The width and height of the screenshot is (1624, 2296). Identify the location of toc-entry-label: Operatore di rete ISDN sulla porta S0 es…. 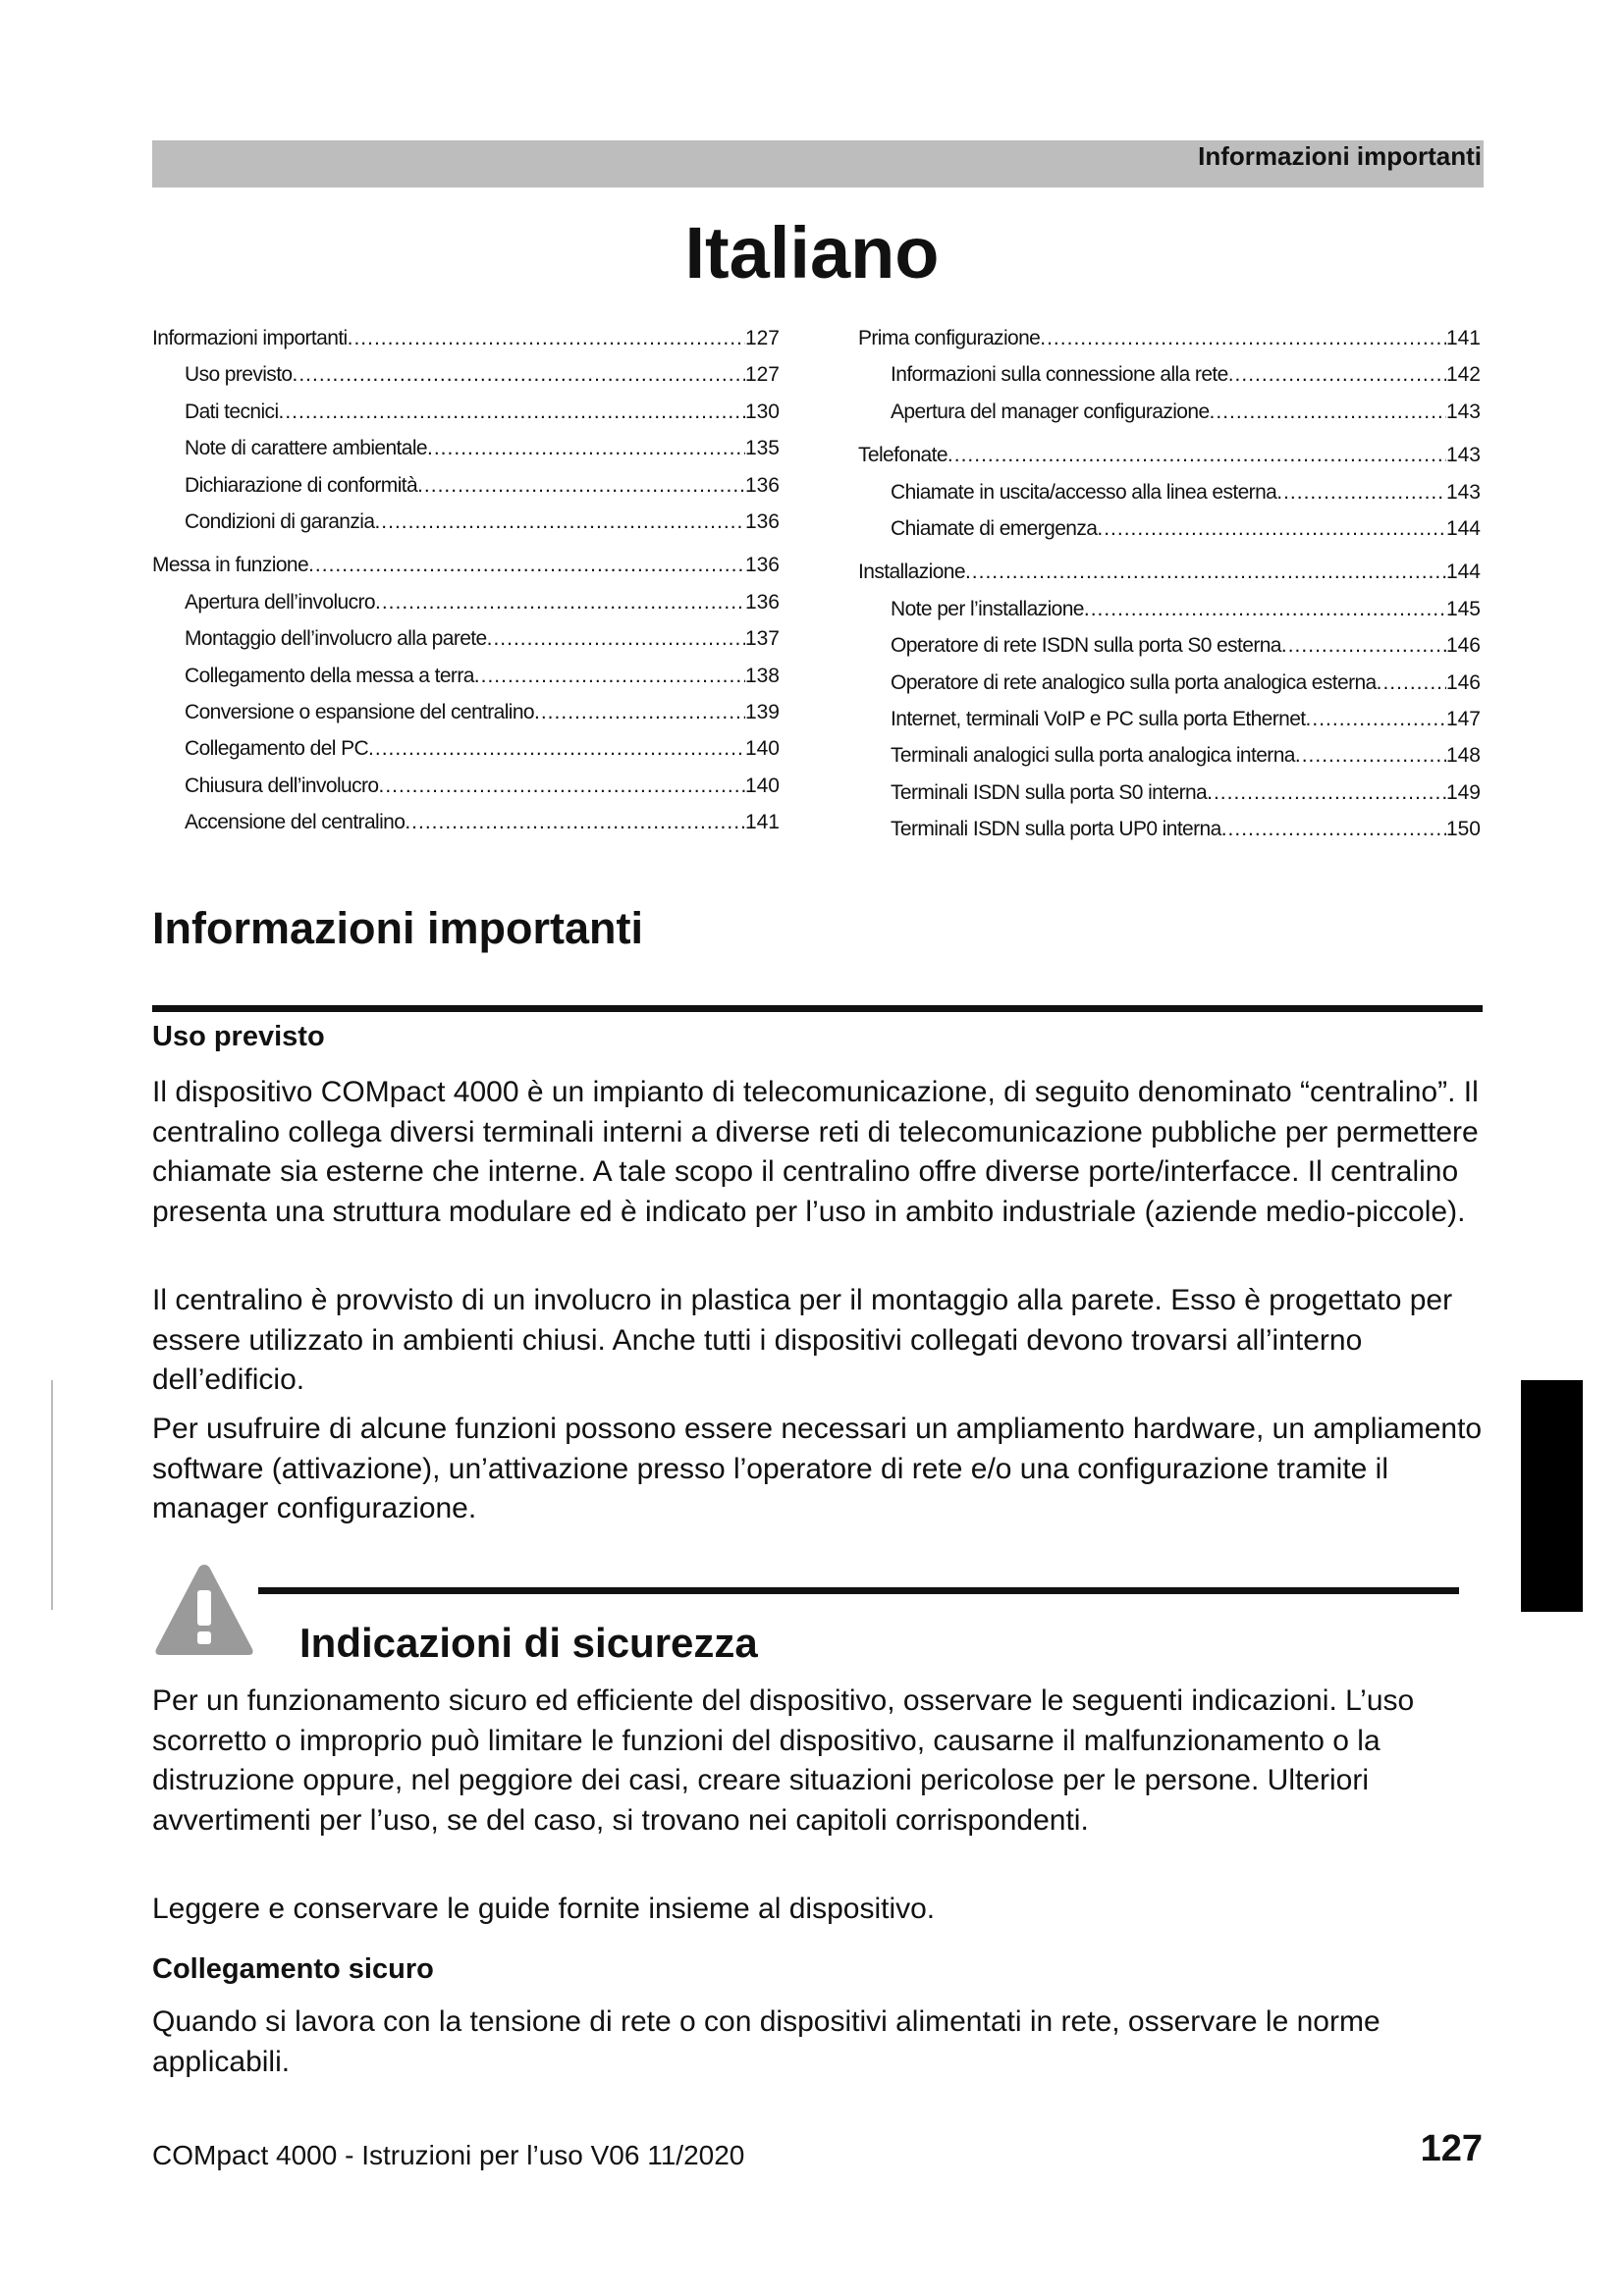
(1086, 646).